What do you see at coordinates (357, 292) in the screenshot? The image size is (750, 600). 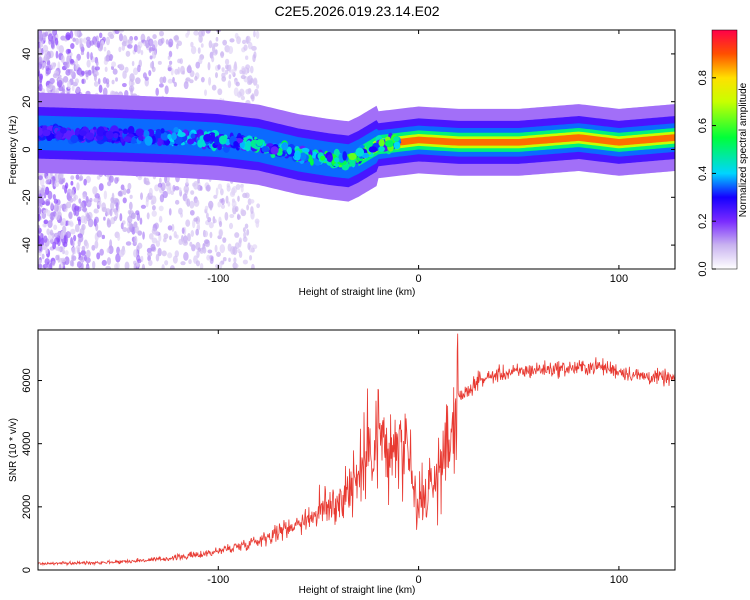 I see `spectrogram-x-label: Height of straight line (km)` at bounding box center [357, 292].